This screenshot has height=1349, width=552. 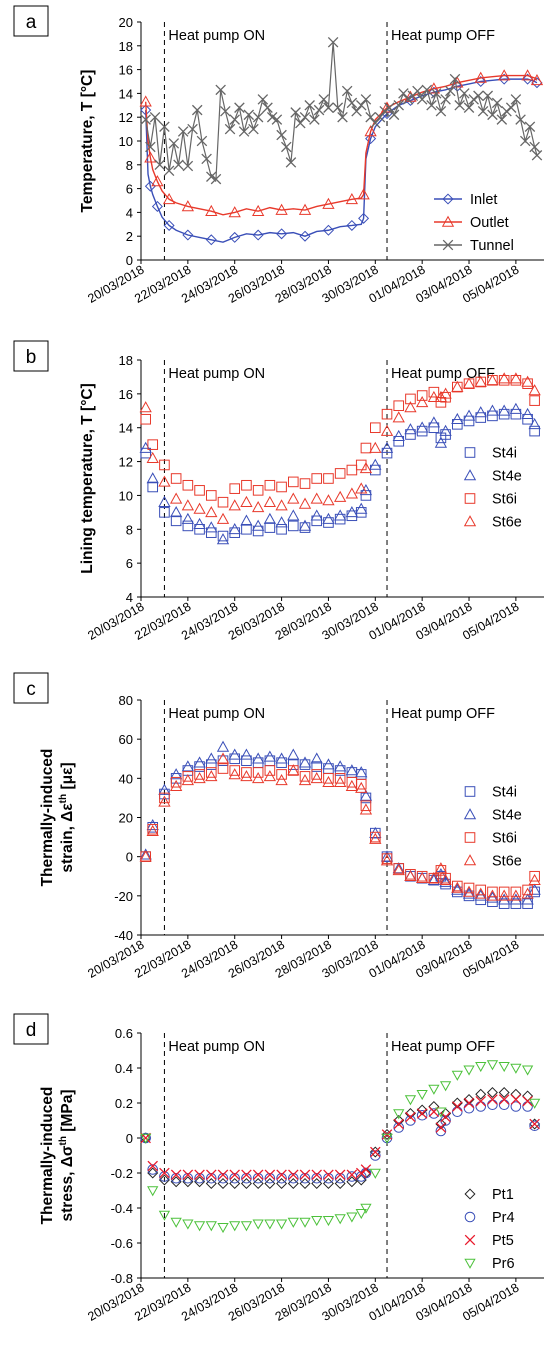 What do you see at coordinates (31, 357) in the screenshot?
I see `panel-label: b` at bounding box center [31, 357].